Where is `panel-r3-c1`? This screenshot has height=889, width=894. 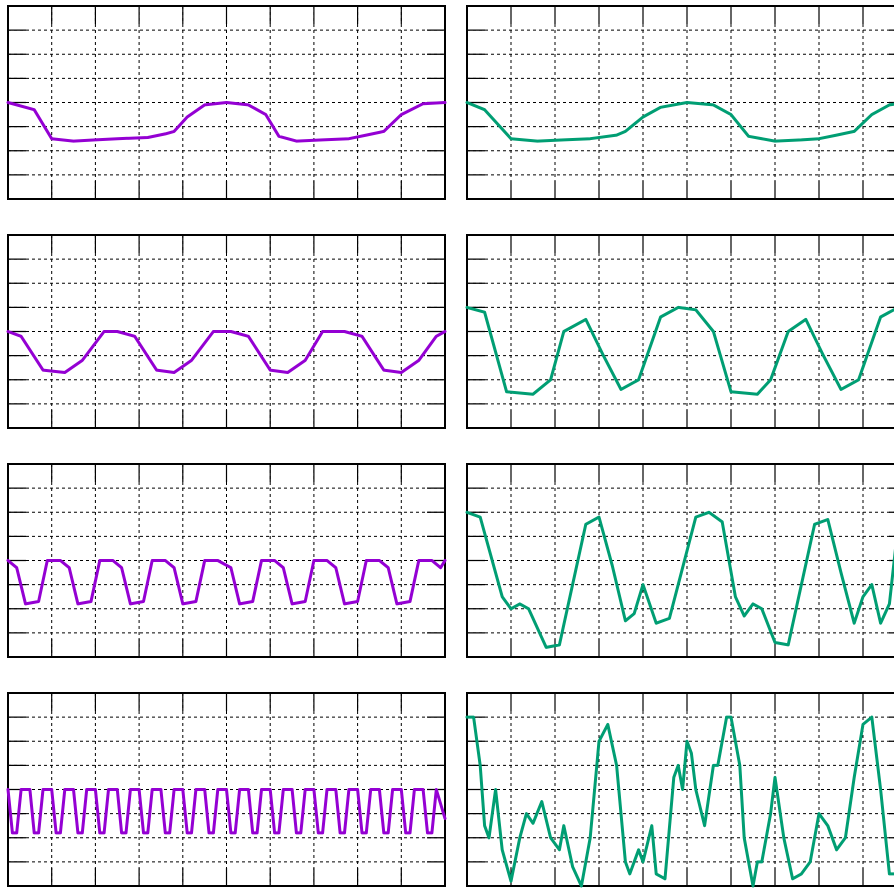
panel-r3-c1 is located at coordinates (226, 560).